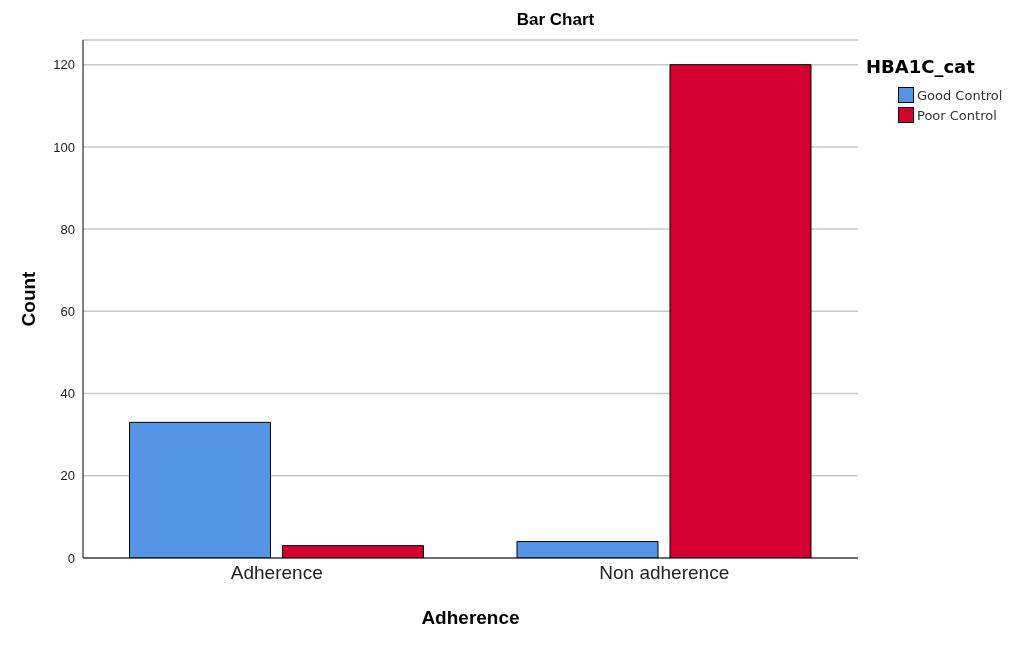  What do you see at coordinates (555, 20) in the screenshot?
I see `chart-title: Bar Chart` at bounding box center [555, 20].